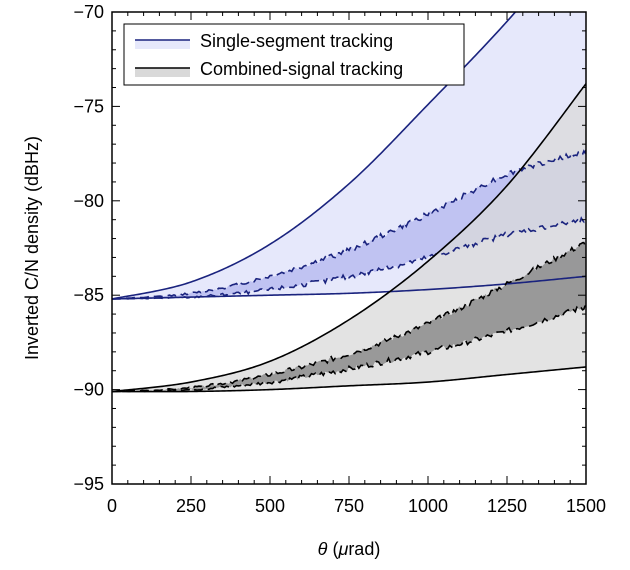  I want to click on y-tick-label: −85, so click(88, 295).